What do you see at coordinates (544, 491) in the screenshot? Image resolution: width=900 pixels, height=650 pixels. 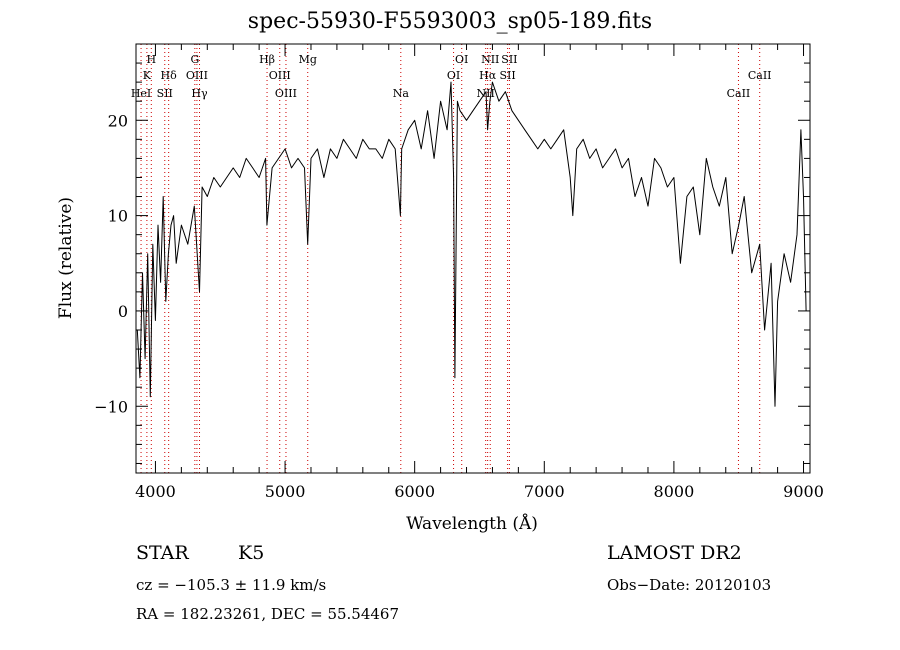 I see `x-tick-label: 7000` at bounding box center [544, 491].